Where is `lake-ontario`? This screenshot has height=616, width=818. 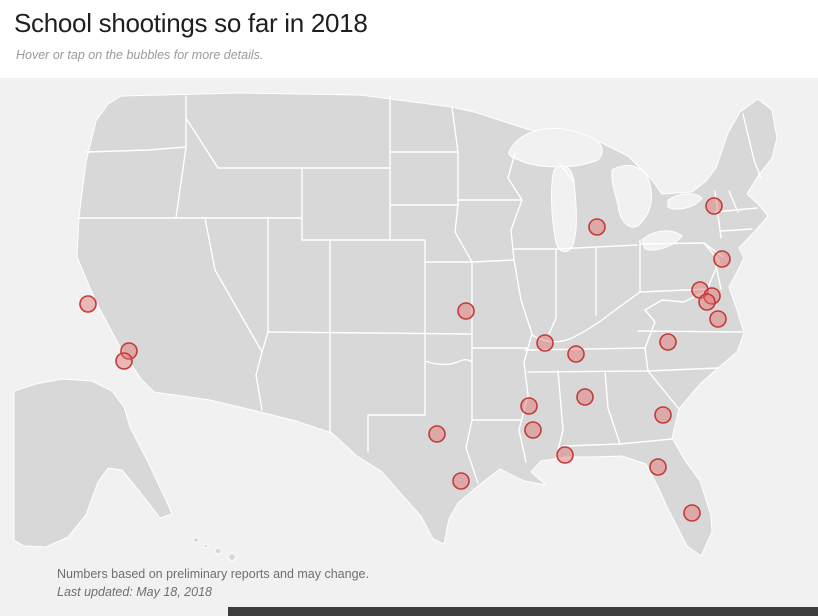 lake-ontario is located at coordinates (685, 201).